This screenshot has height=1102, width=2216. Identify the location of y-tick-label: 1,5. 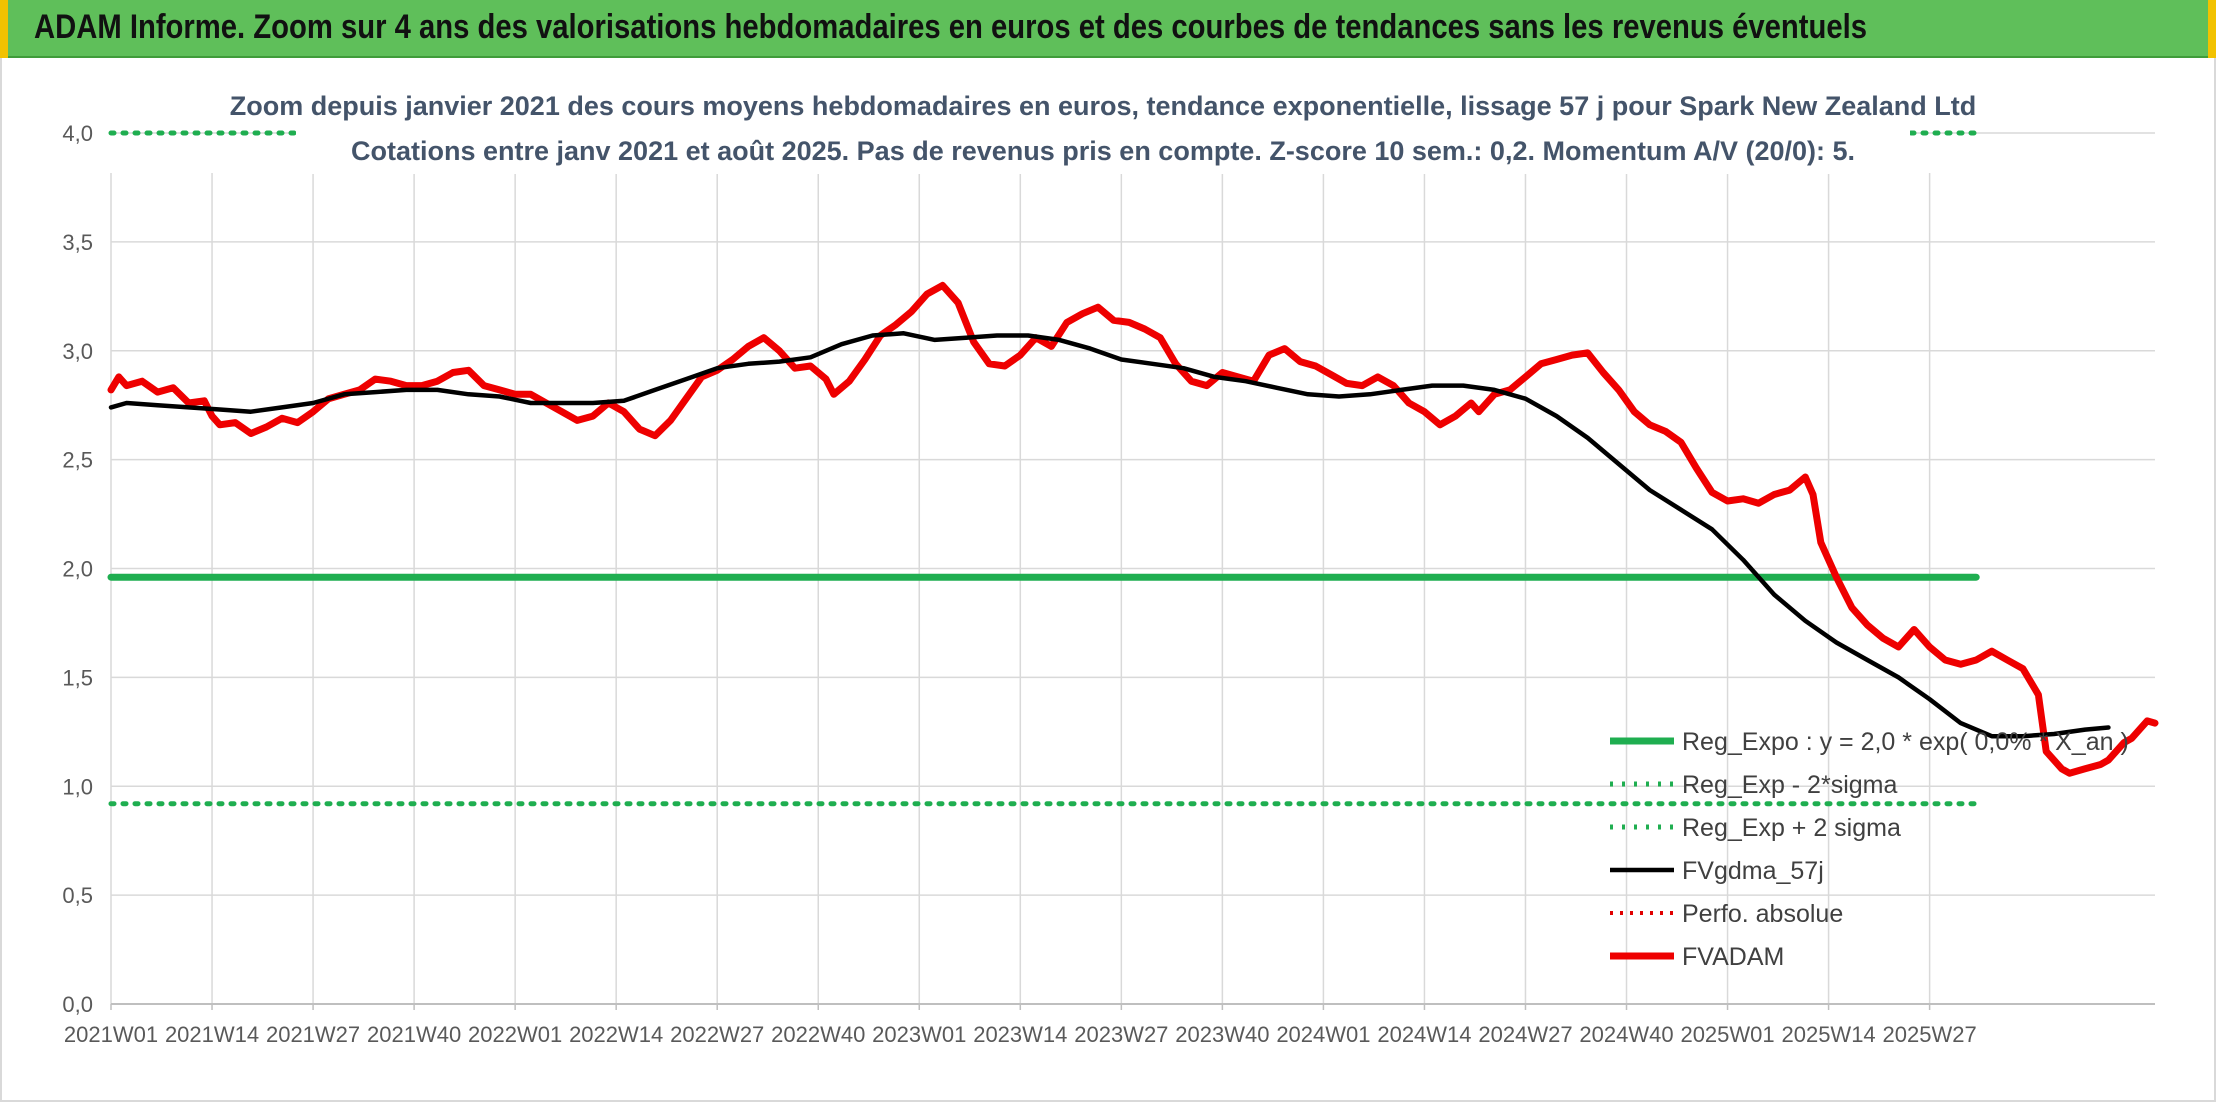
(77, 677).